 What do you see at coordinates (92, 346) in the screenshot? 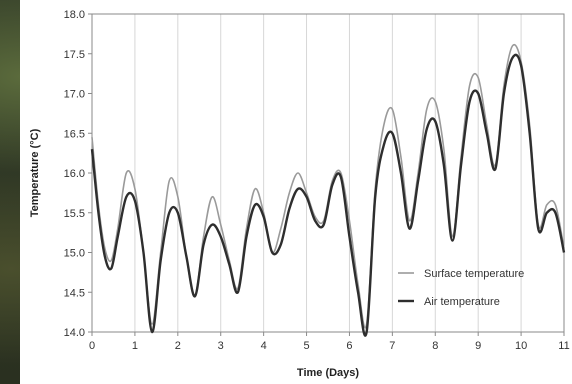
I see `x-tick-label: 0` at bounding box center [92, 346].